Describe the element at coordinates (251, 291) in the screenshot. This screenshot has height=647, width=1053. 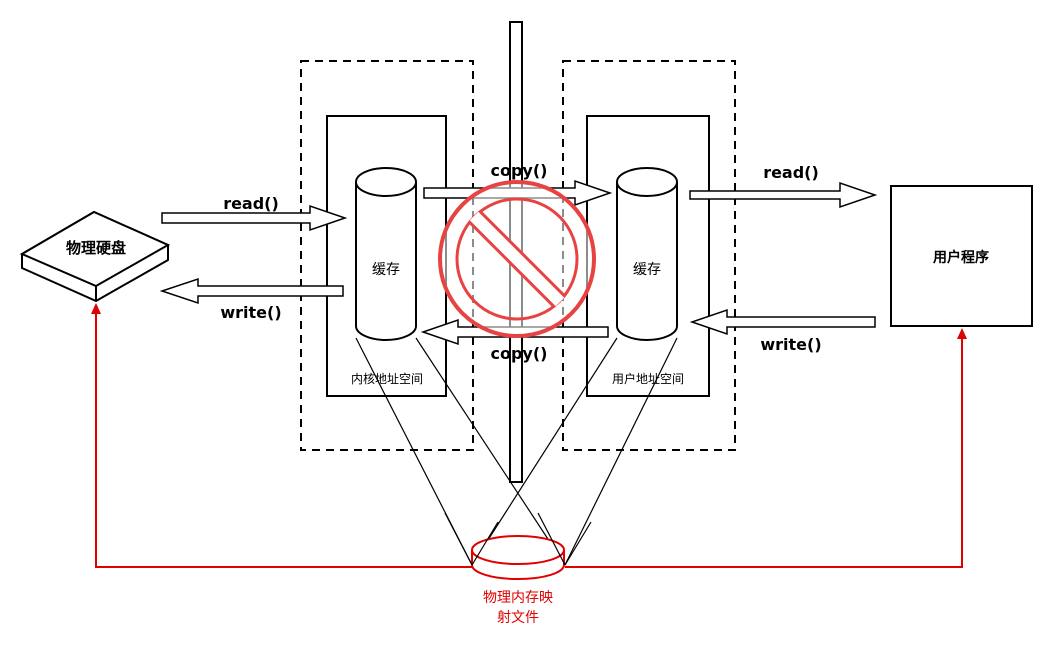
I see `arrow-write-disk` at that location.